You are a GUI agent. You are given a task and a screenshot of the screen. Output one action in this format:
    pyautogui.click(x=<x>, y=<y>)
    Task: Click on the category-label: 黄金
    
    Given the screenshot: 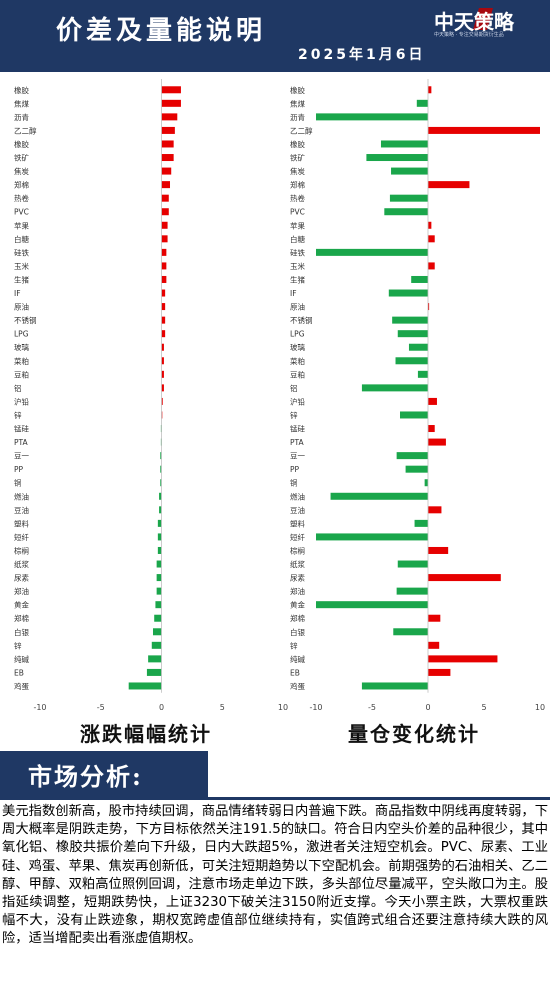 What is the action you would take?
    pyautogui.click(x=297, y=605)
    